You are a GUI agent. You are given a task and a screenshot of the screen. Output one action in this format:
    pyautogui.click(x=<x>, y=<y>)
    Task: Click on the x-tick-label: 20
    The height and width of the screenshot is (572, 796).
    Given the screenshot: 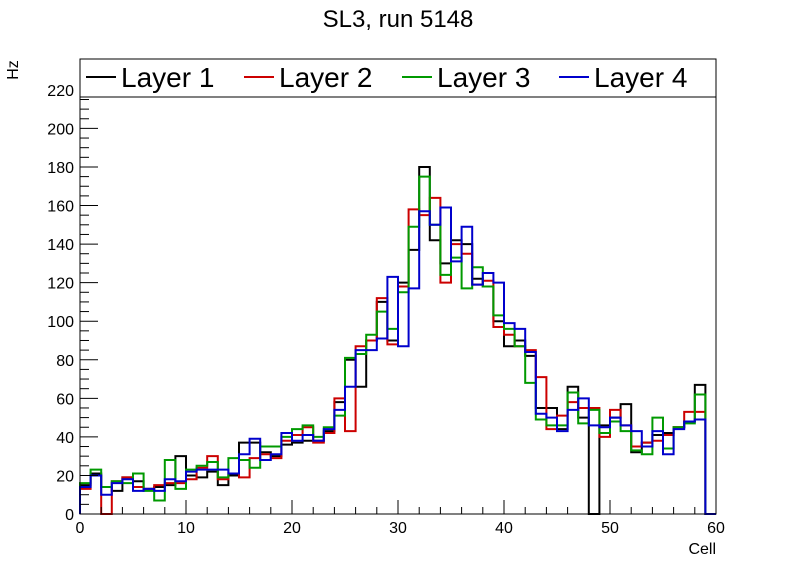 What is the action you would take?
    pyautogui.click(x=292, y=528)
    